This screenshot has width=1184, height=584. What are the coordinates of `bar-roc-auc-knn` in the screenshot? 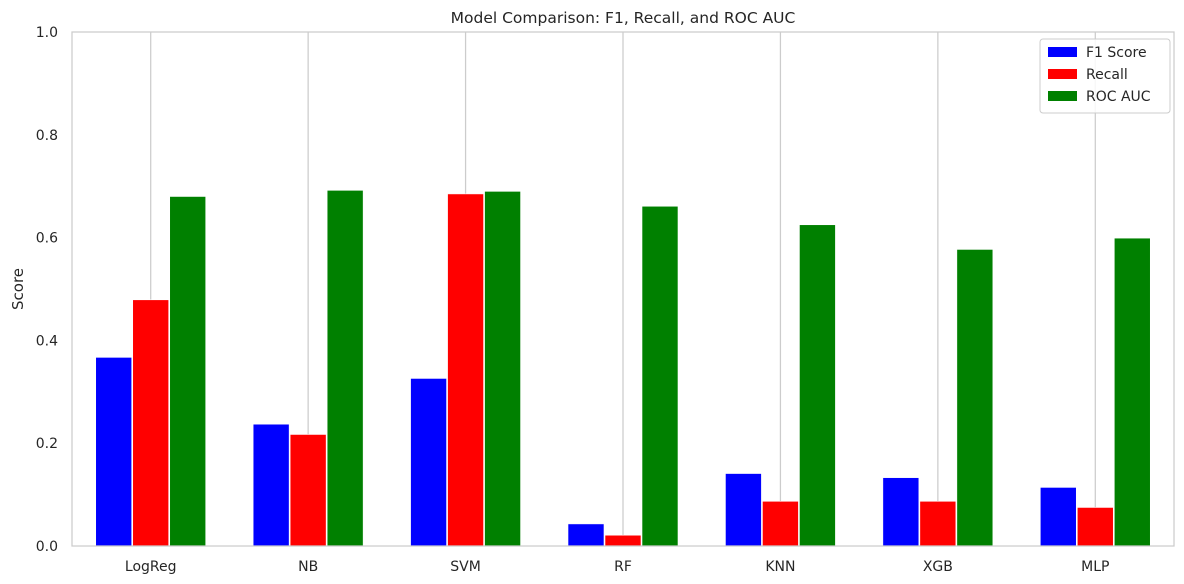 It's located at (817, 385).